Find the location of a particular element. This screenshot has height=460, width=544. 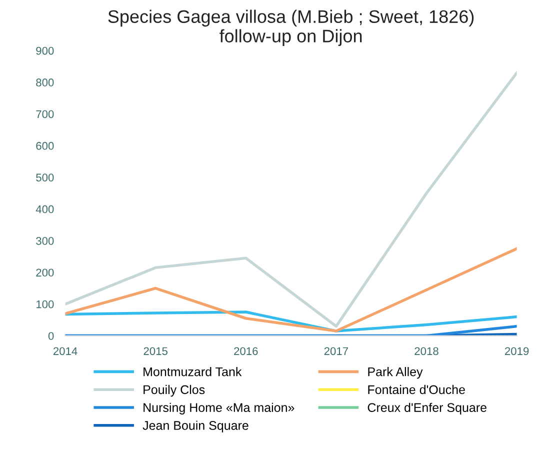

legend-label: Fontaine d'Ouche is located at coordinates (416, 389).